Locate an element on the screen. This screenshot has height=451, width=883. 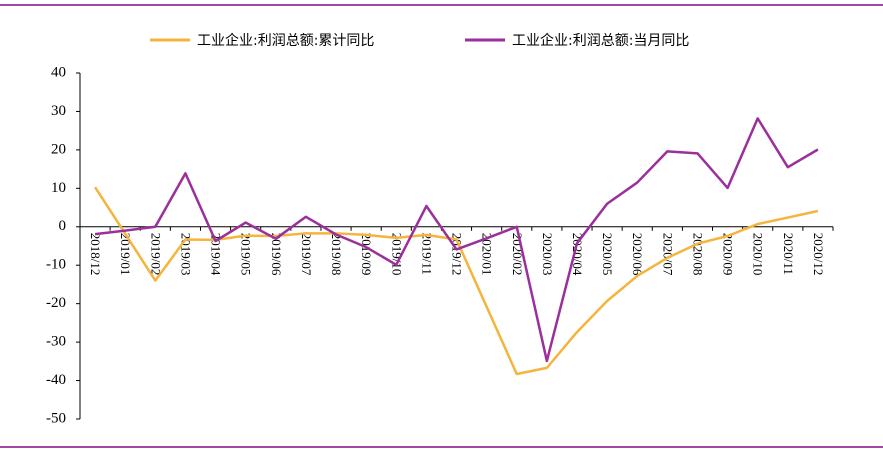
y-tick-label: -50 is located at coordinates (56, 418).